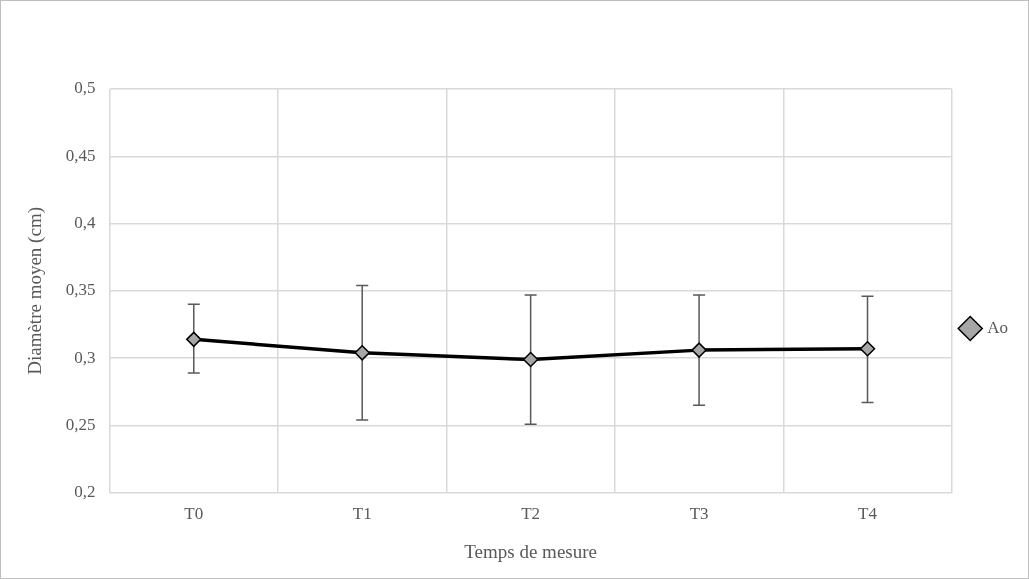 Image resolution: width=1029 pixels, height=579 pixels. Describe the element at coordinates (85, 357) in the screenshot. I see `y-tick-label: 0,3` at that location.